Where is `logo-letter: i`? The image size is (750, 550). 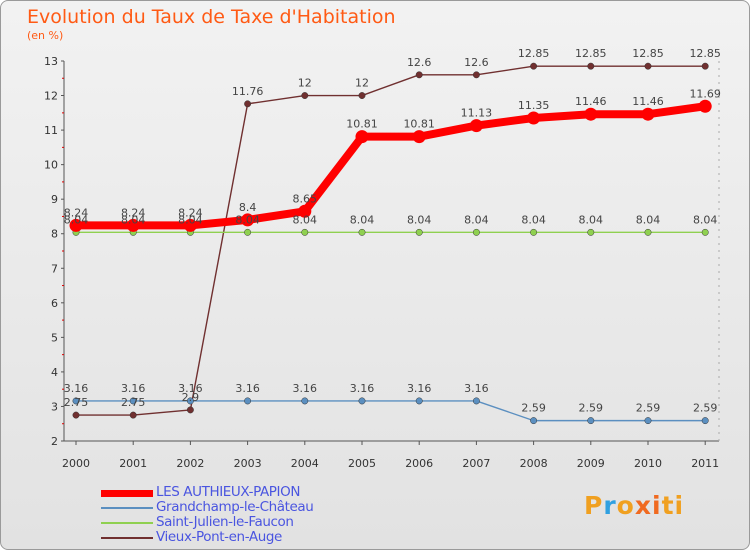
logo-letter: i is located at coordinates (657, 505).